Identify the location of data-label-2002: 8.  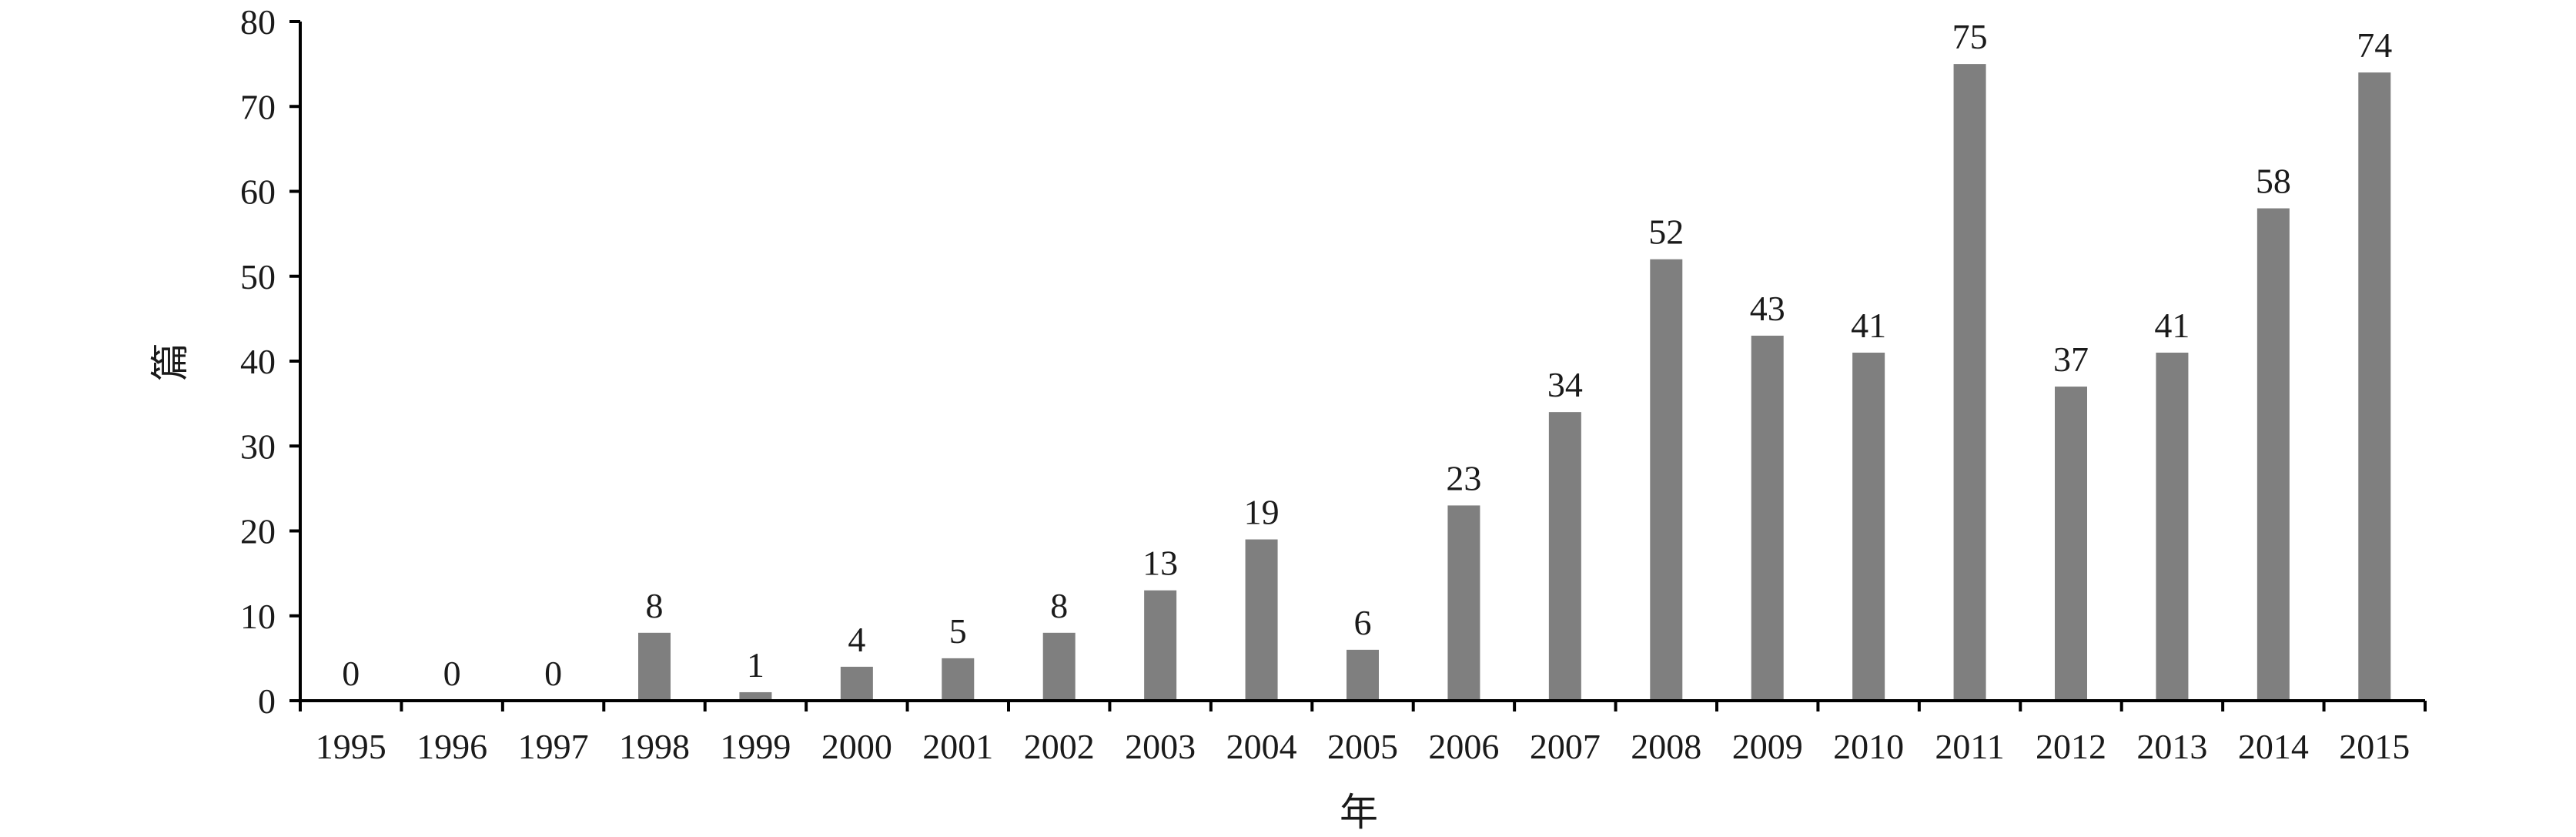
(1059, 606).